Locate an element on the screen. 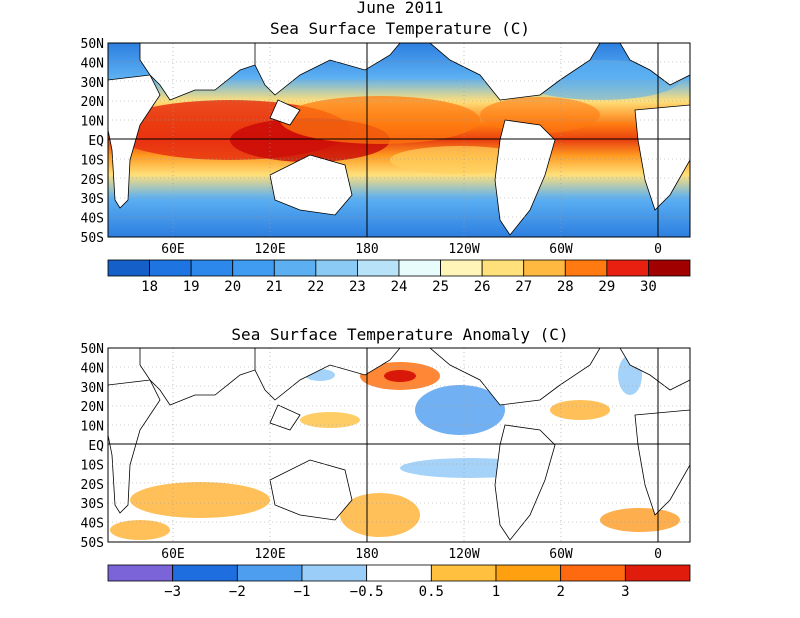 This screenshot has width=800, height=618. colorbar-label: 27 is located at coordinates (523, 287).